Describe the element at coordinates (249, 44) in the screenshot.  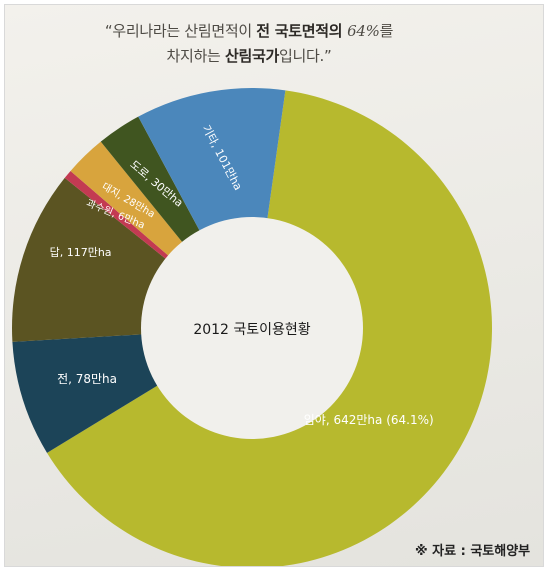
I see `header-quote: “우리나라는 산림면적이 전 국토면적의 64%를 차지하는 산림국가입니다.”` at that location.